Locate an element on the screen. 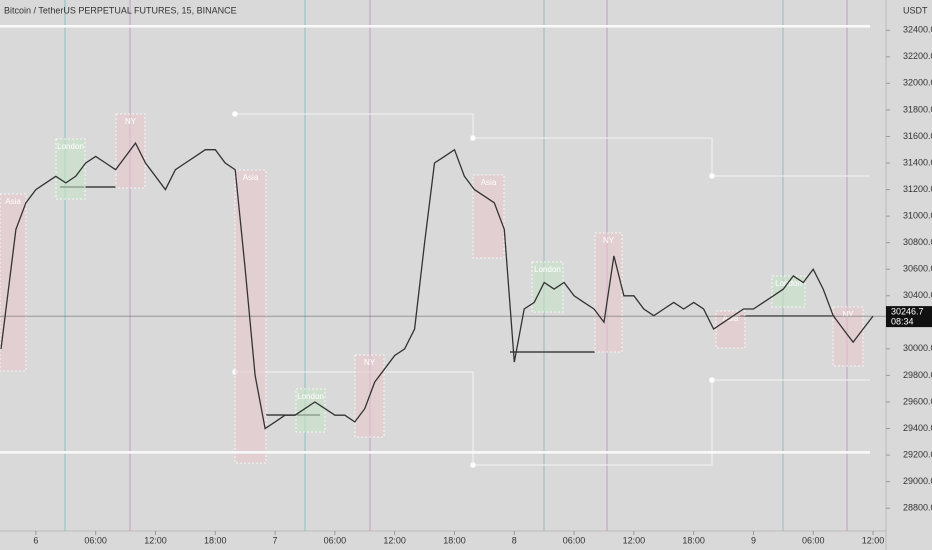  countdown-label: 08:34 is located at coordinates (902, 321).